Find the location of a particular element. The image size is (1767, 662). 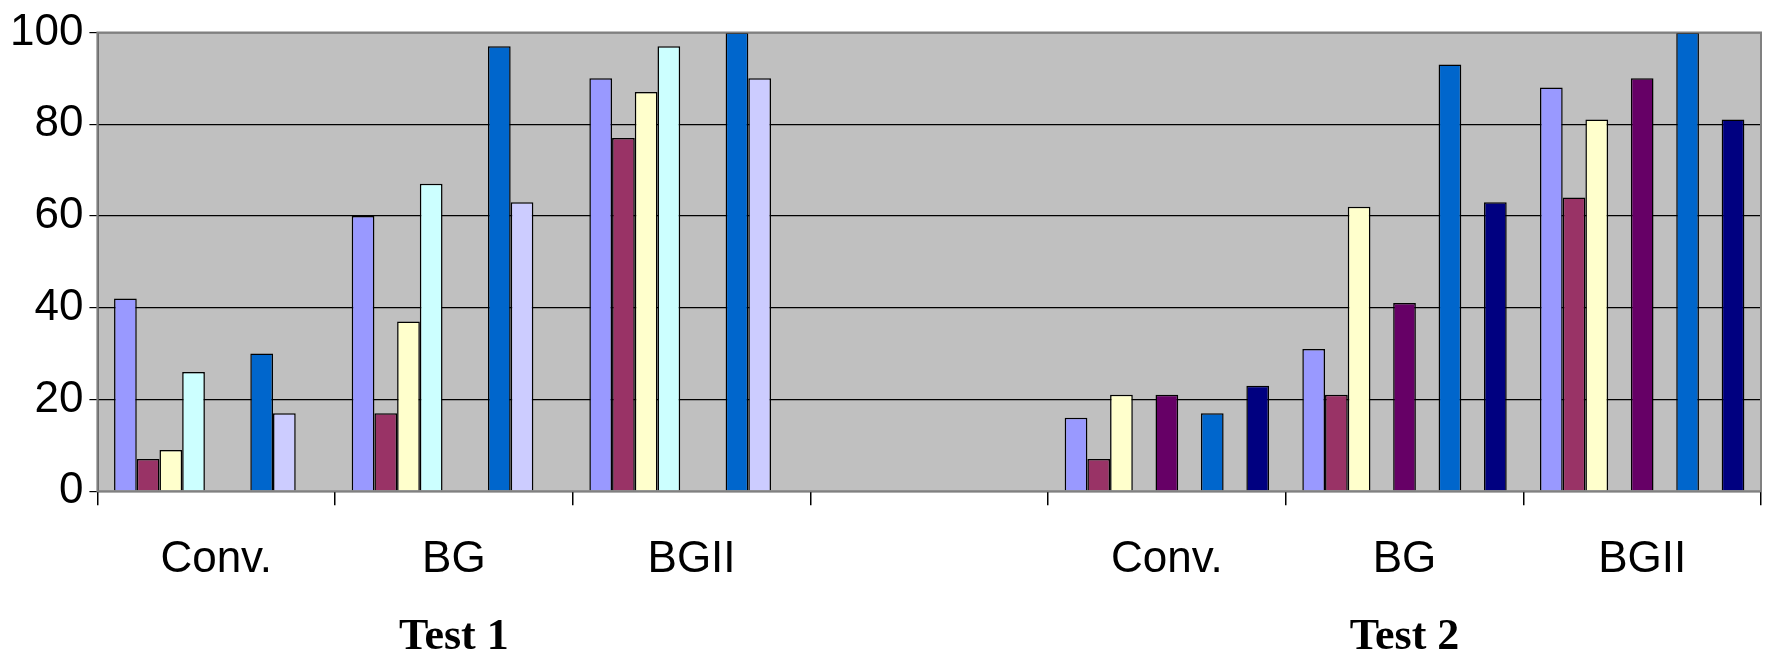

y-tick-label: 80 is located at coordinates (59, 121).